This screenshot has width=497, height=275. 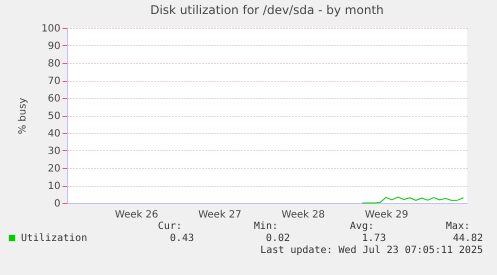 I want to click on text: Avg:, so click(x=362, y=226).